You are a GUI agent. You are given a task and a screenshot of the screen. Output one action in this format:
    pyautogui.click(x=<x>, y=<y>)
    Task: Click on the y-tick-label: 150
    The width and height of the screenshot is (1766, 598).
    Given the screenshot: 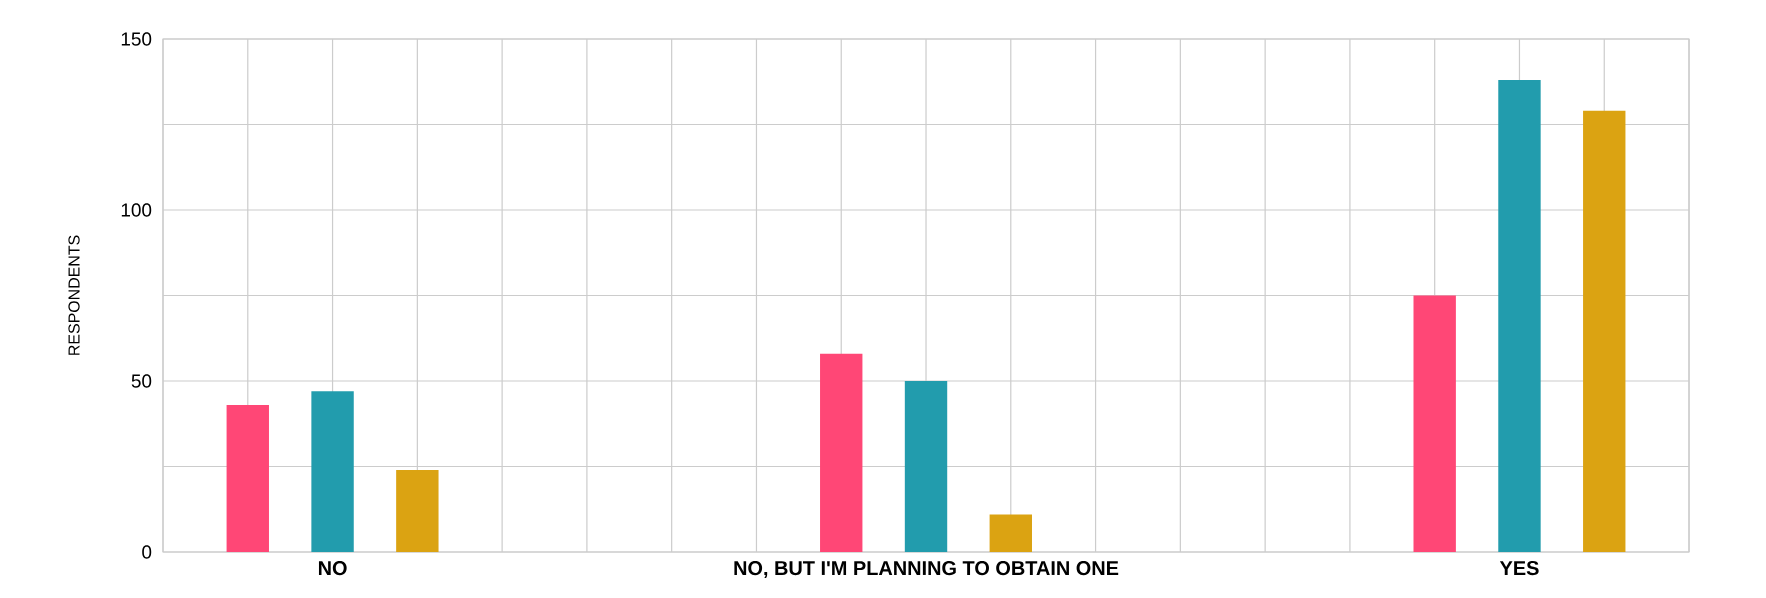 What is the action you would take?
    pyautogui.click(x=136, y=39)
    